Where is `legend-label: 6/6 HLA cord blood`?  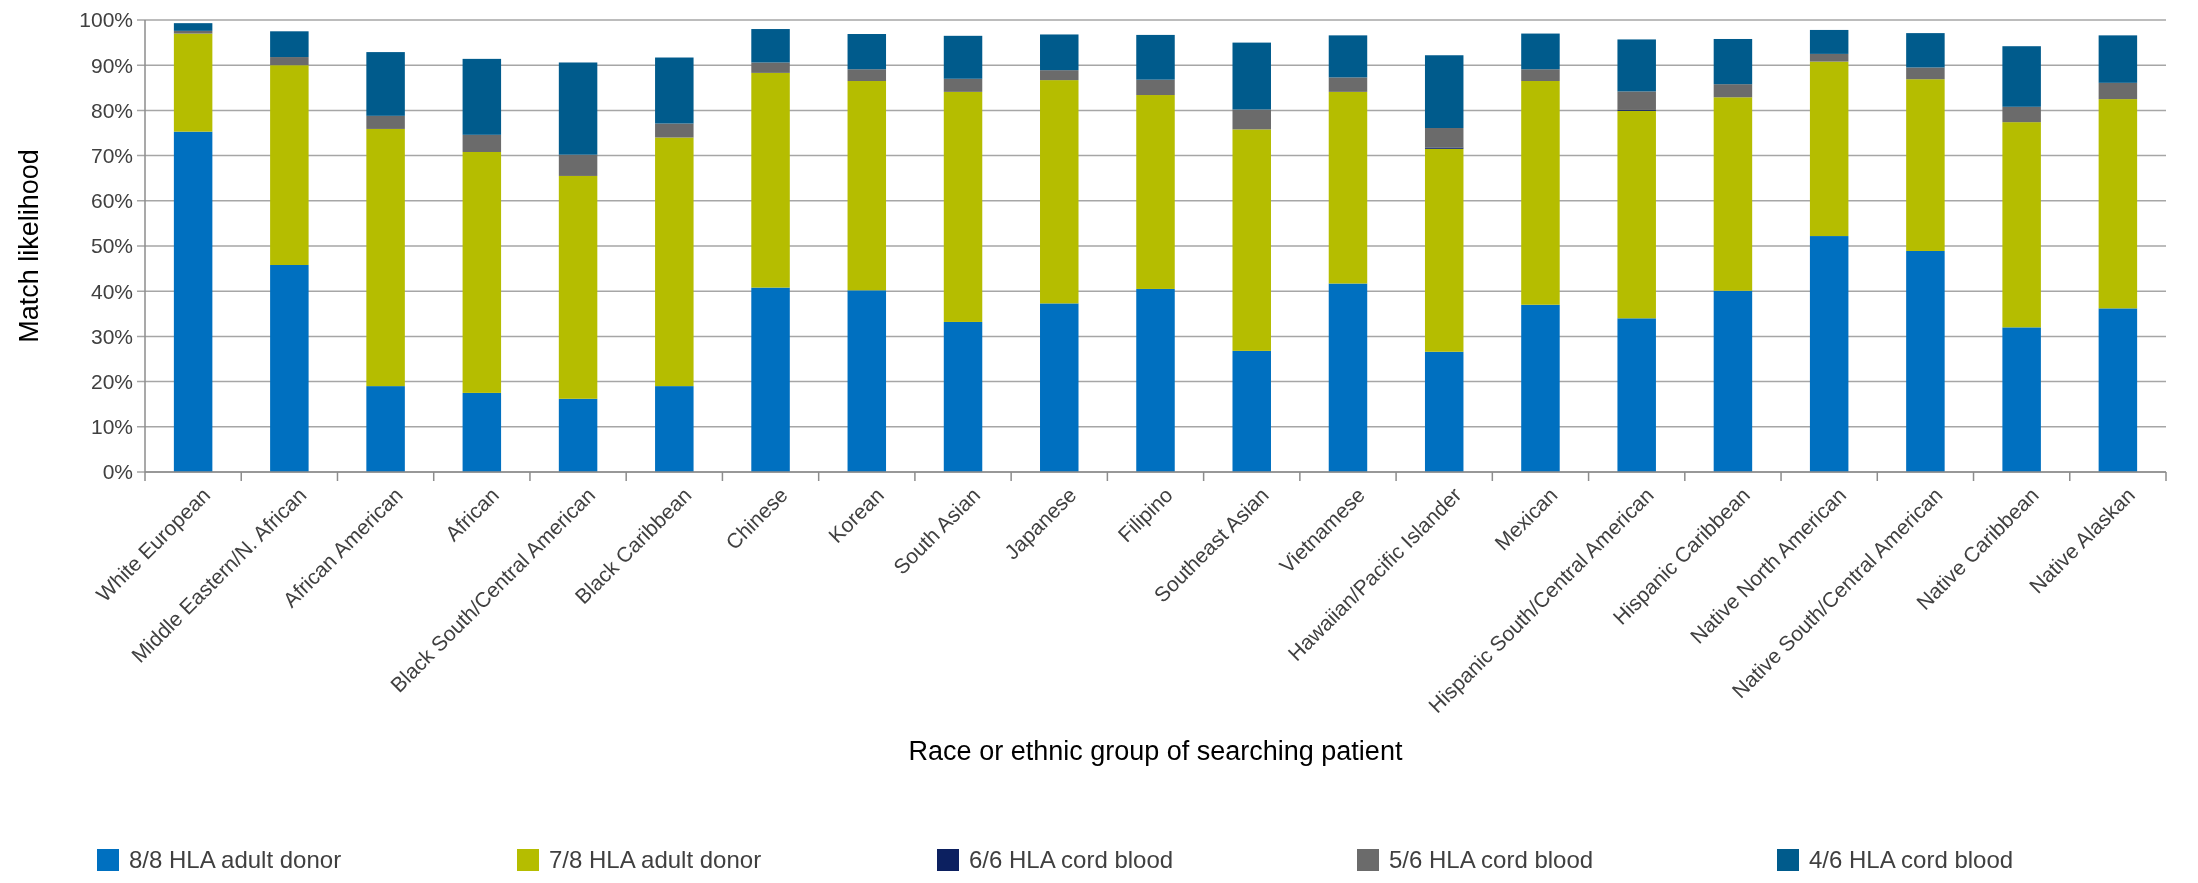 legend-label: 6/6 HLA cord blood is located at coordinates (1071, 860).